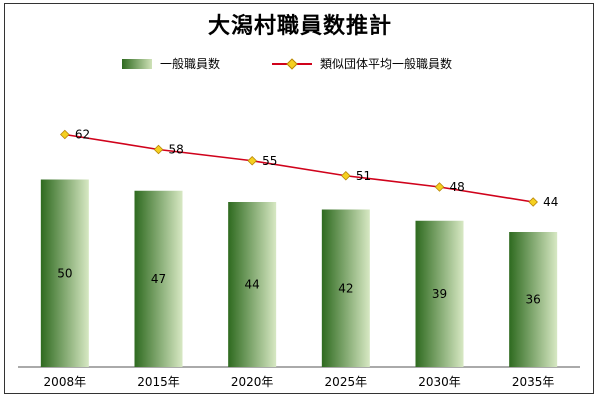 The height and width of the screenshot is (400, 600). I want to click on line-value-label: 48, so click(457, 187).